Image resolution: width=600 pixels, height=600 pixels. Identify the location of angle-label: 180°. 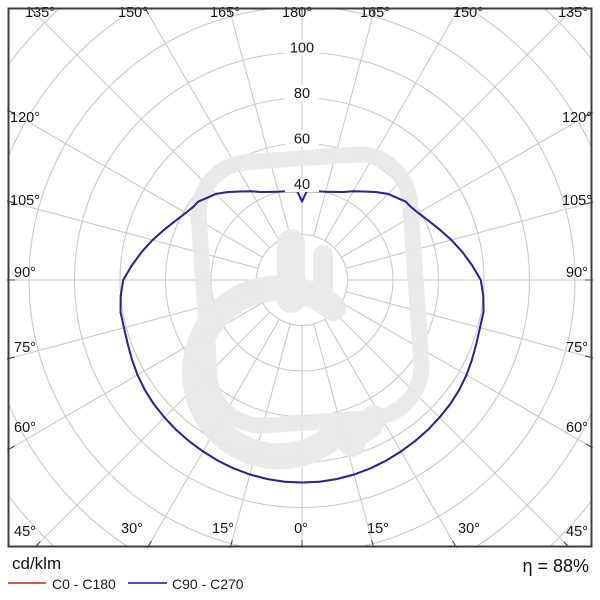
(297, 13).